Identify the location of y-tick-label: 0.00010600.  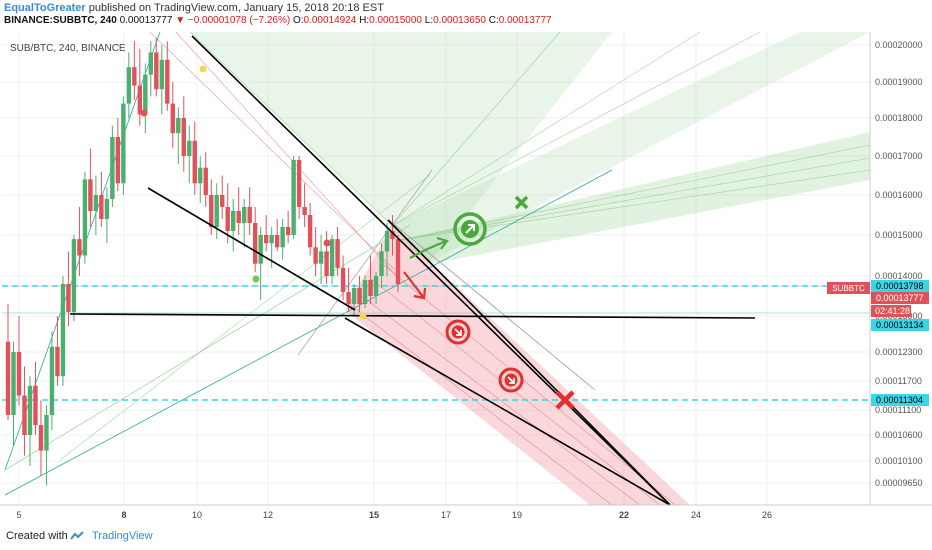
(899, 435).